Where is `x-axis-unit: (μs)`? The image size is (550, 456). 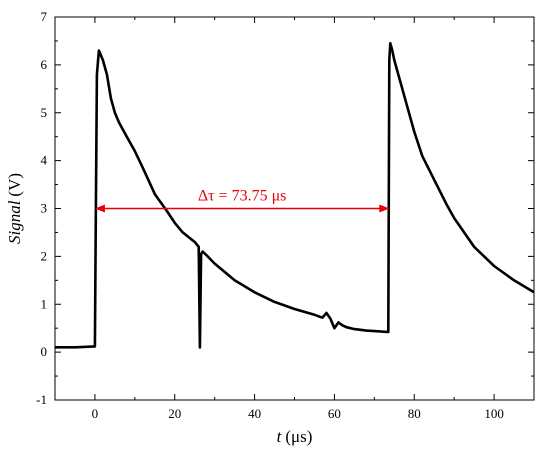 x-axis-unit: (μs) is located at coordinates (298, 436).